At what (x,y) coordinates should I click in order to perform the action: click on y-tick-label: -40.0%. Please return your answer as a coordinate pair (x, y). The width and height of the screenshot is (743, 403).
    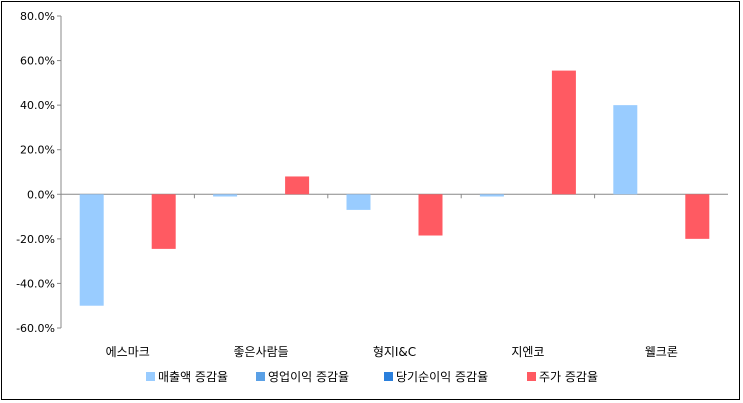
    Looking at the image, I should click on (35, 283).